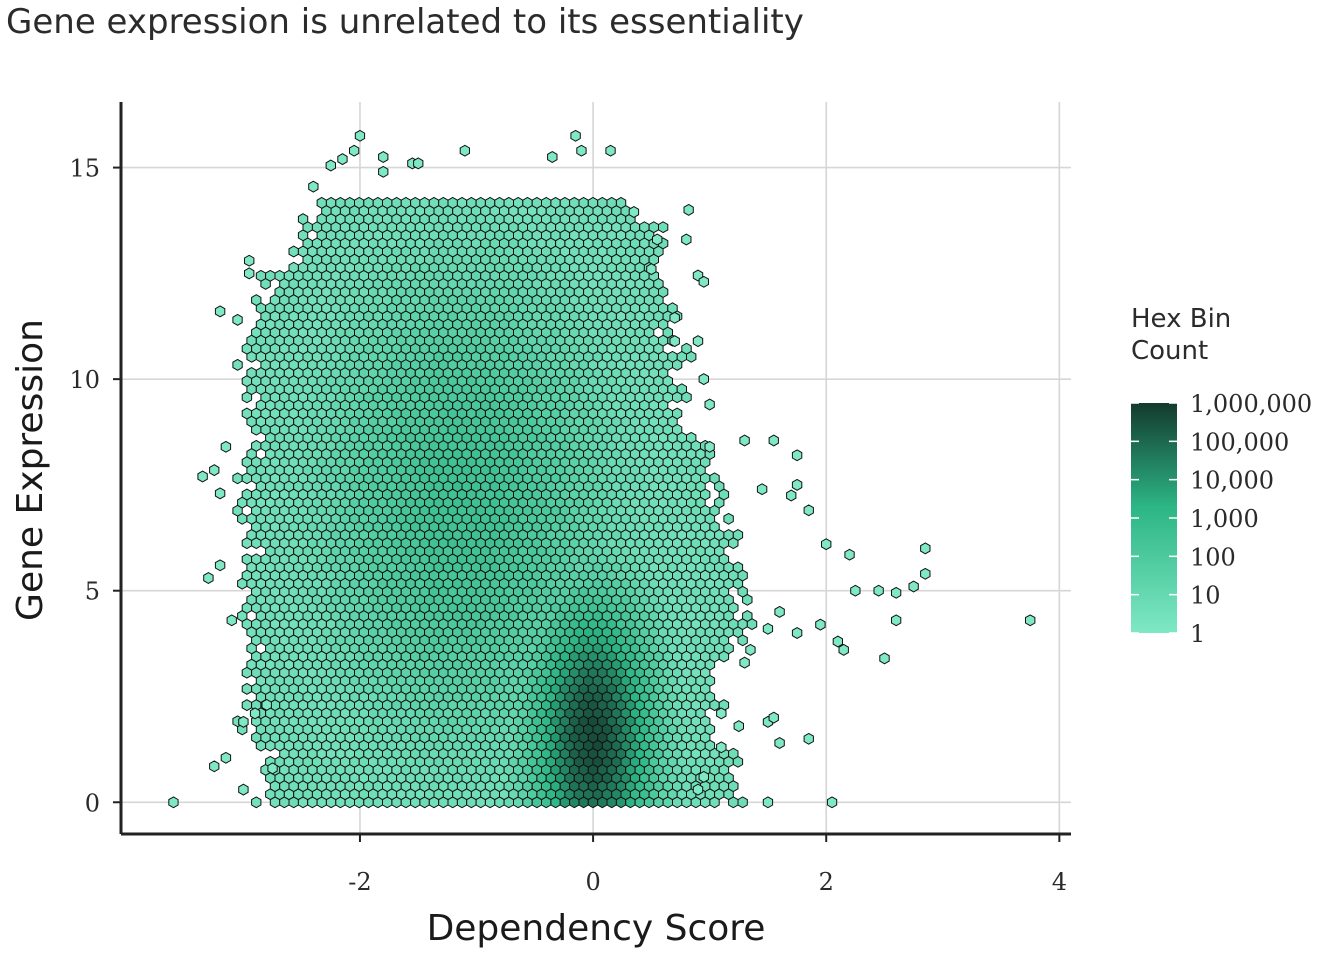  I want to click on legend-label: 100, so click(1213, 557).